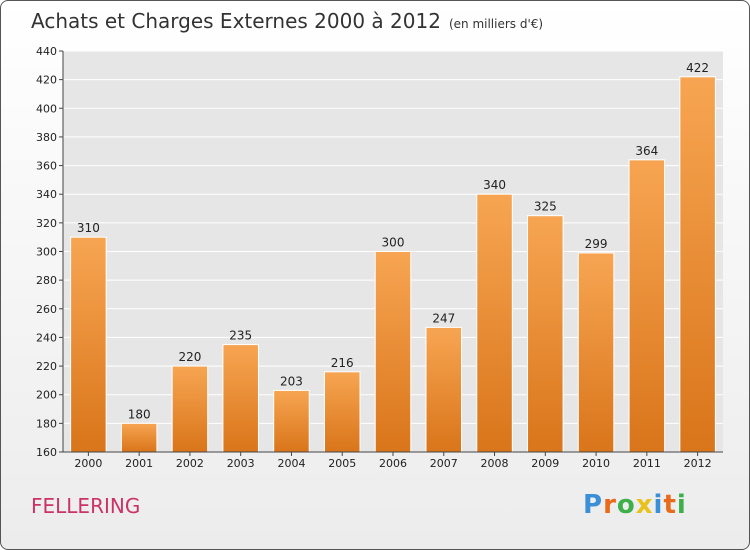 This screenshot has width=750, height=550. What do you see at coordinates (626, 505) in the screenshot?
I see `logo-letter: o` at bounding box center [626, 505].